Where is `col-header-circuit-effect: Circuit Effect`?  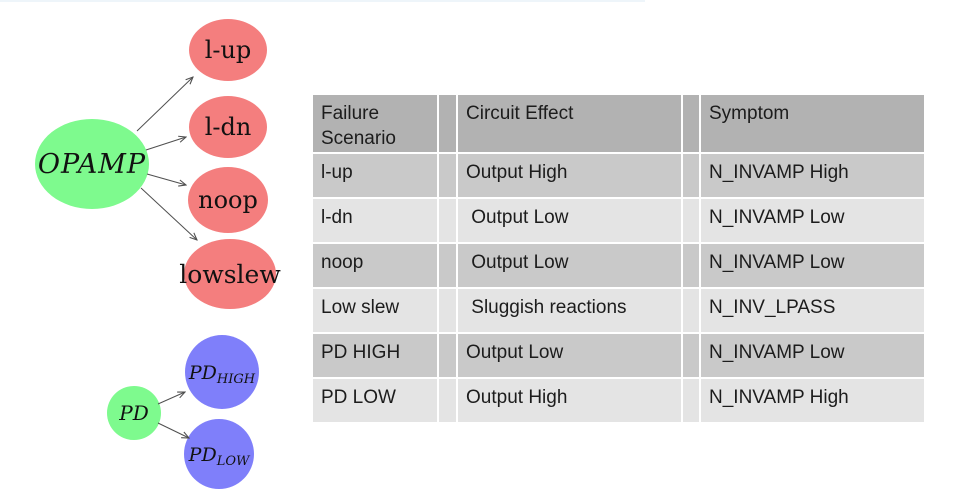 col-header-circuit-effect: Circuit Effect is located at coordinates (569, 123).